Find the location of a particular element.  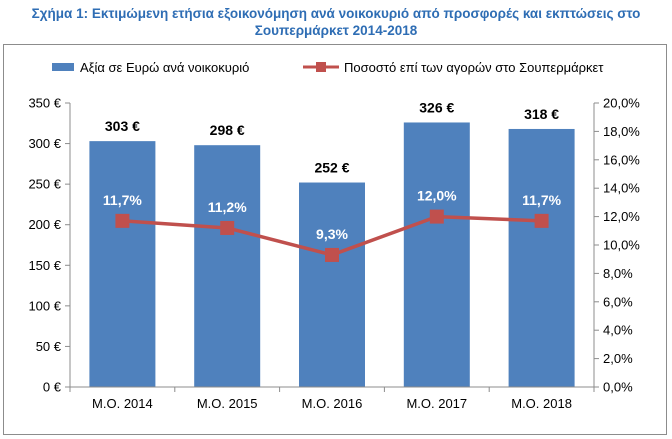

y-left-tick-label-0: 0 € is located at coordinates (52, 387).